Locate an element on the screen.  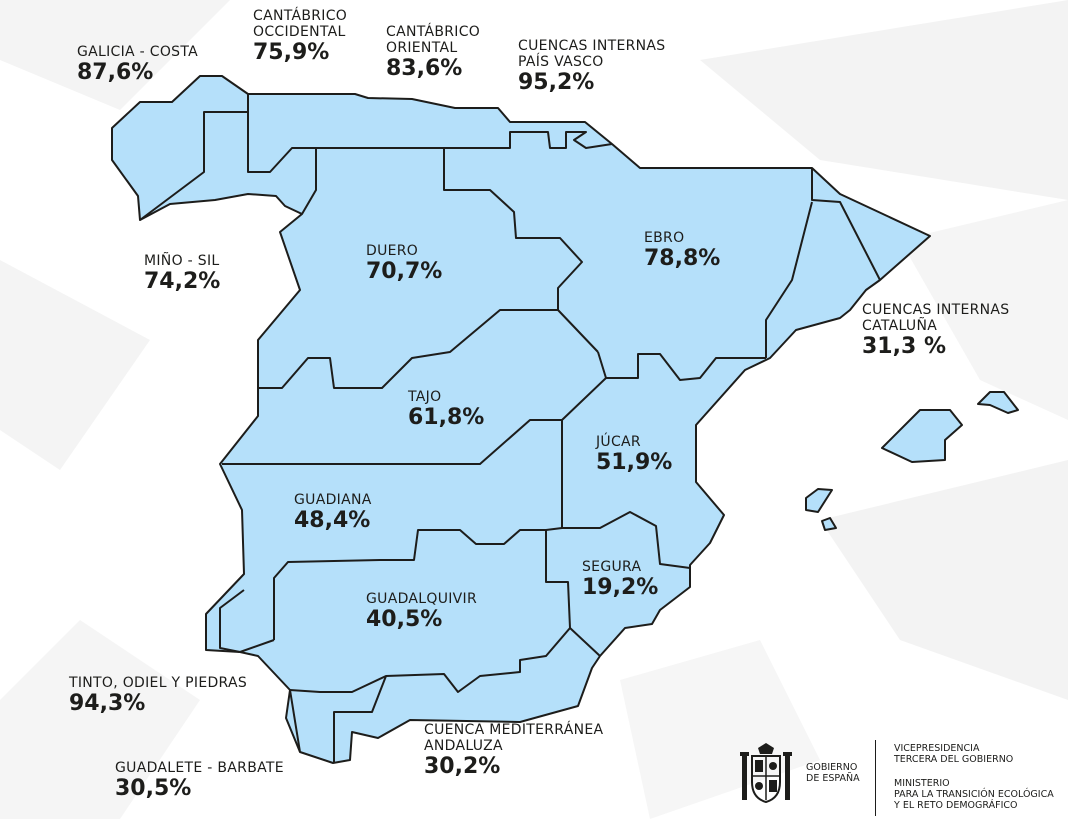
basin-percent: 30,2% is located at coordinates (462, 766).